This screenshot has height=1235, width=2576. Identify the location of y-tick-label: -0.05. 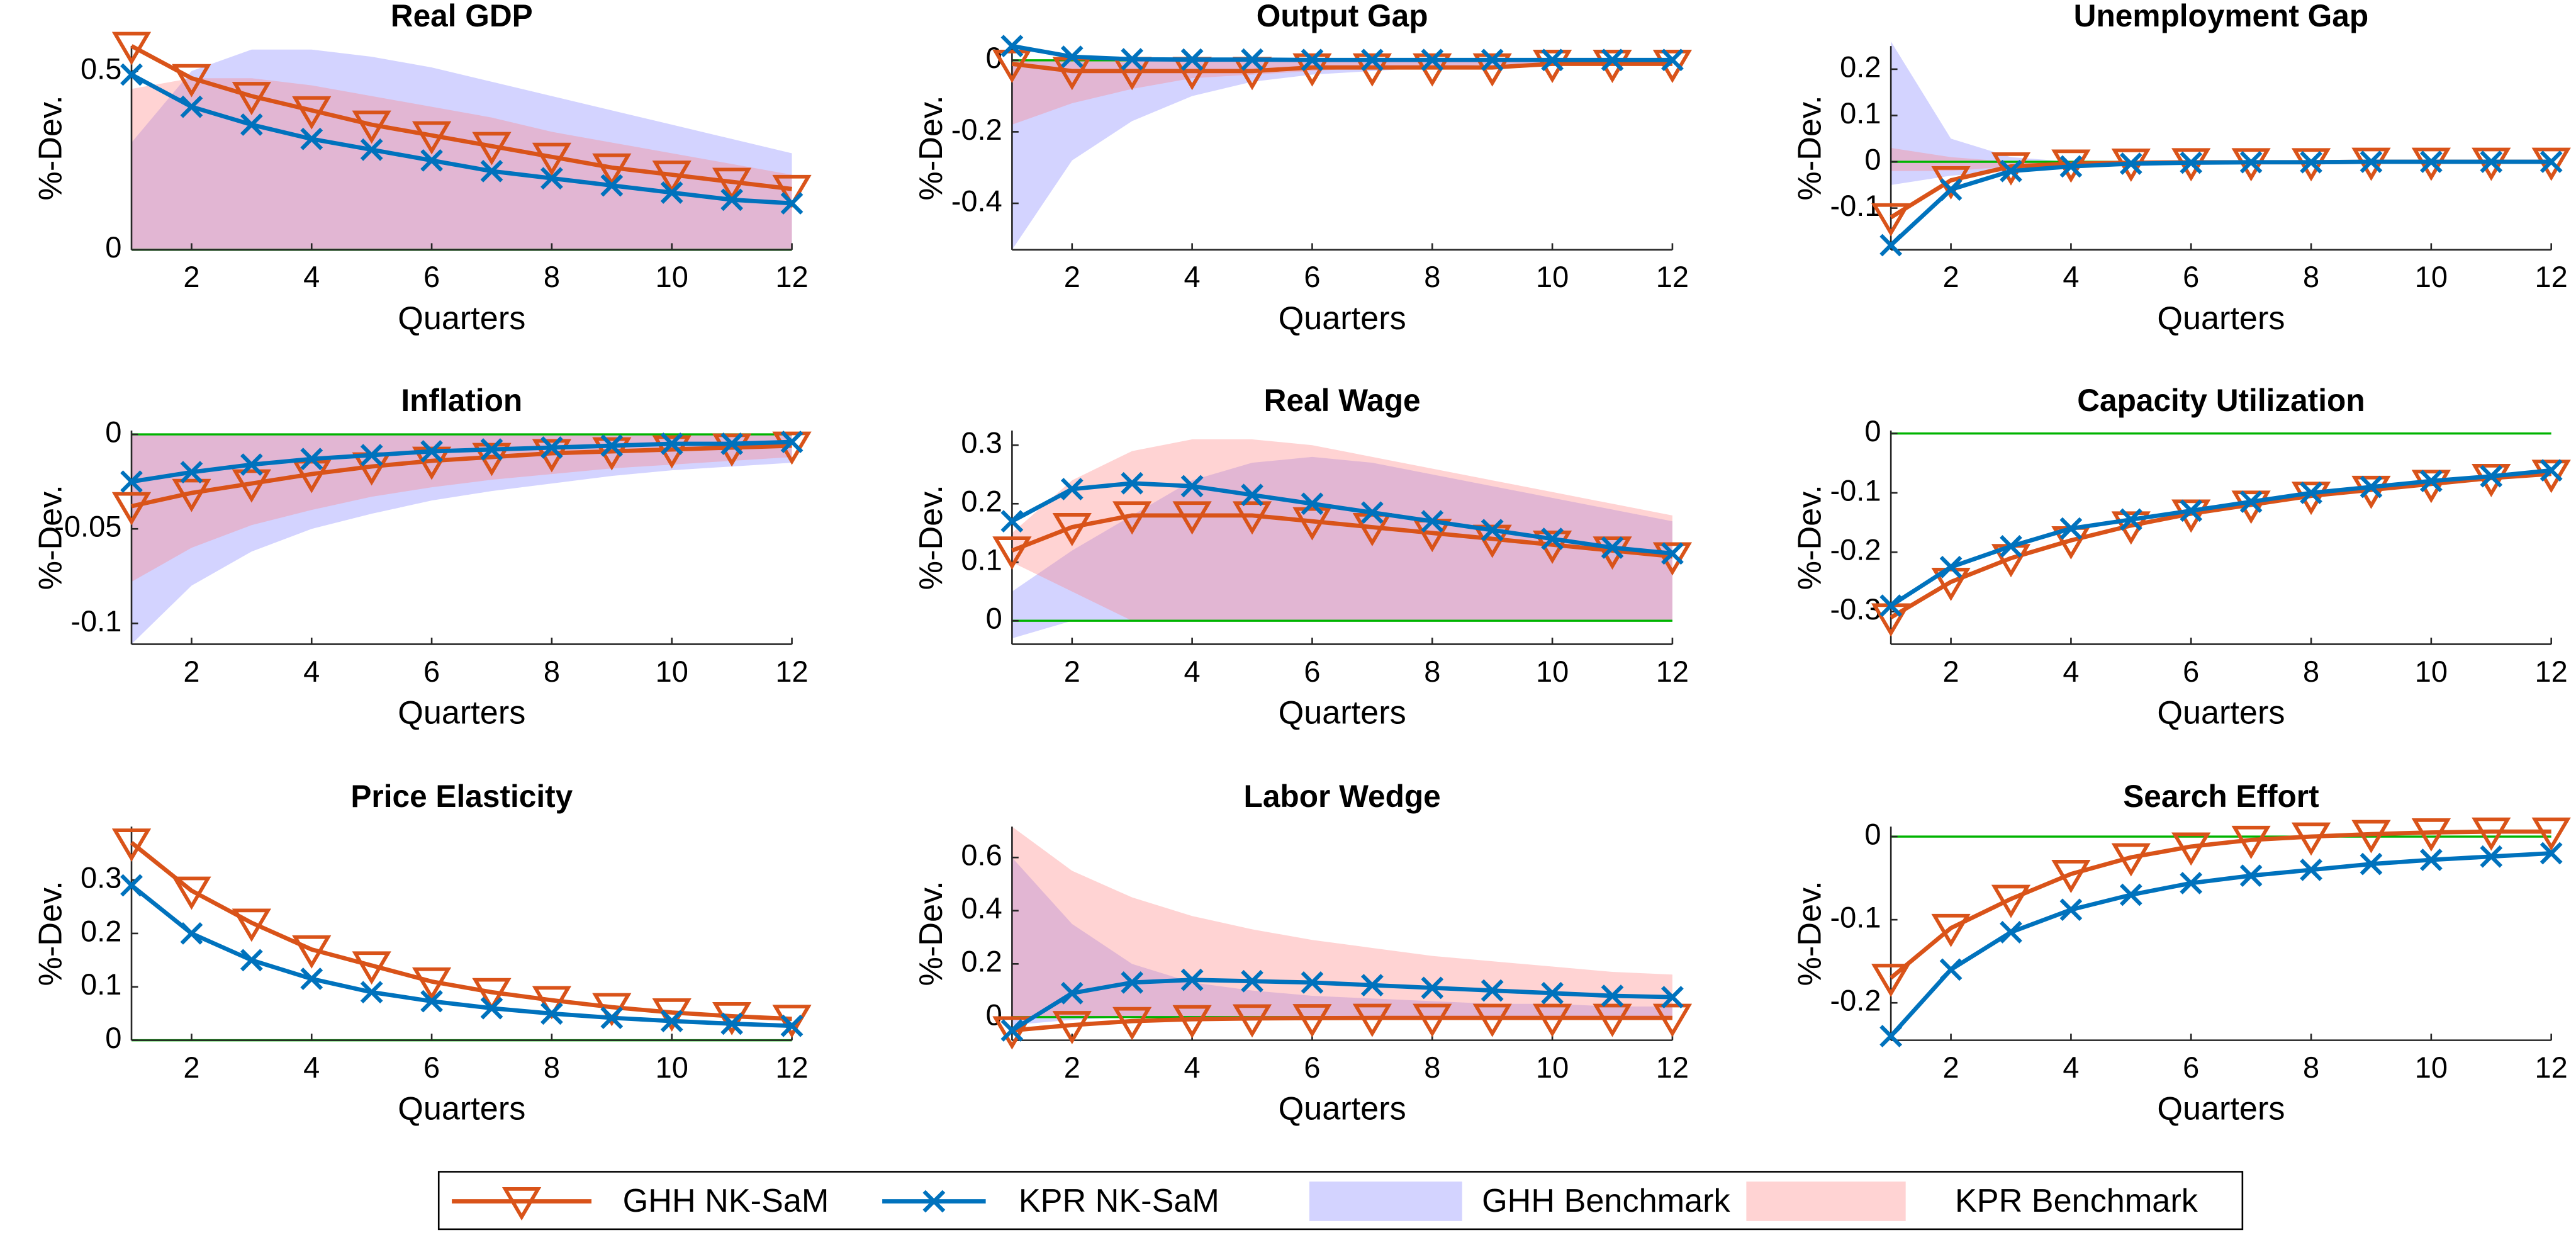
(87, 527).